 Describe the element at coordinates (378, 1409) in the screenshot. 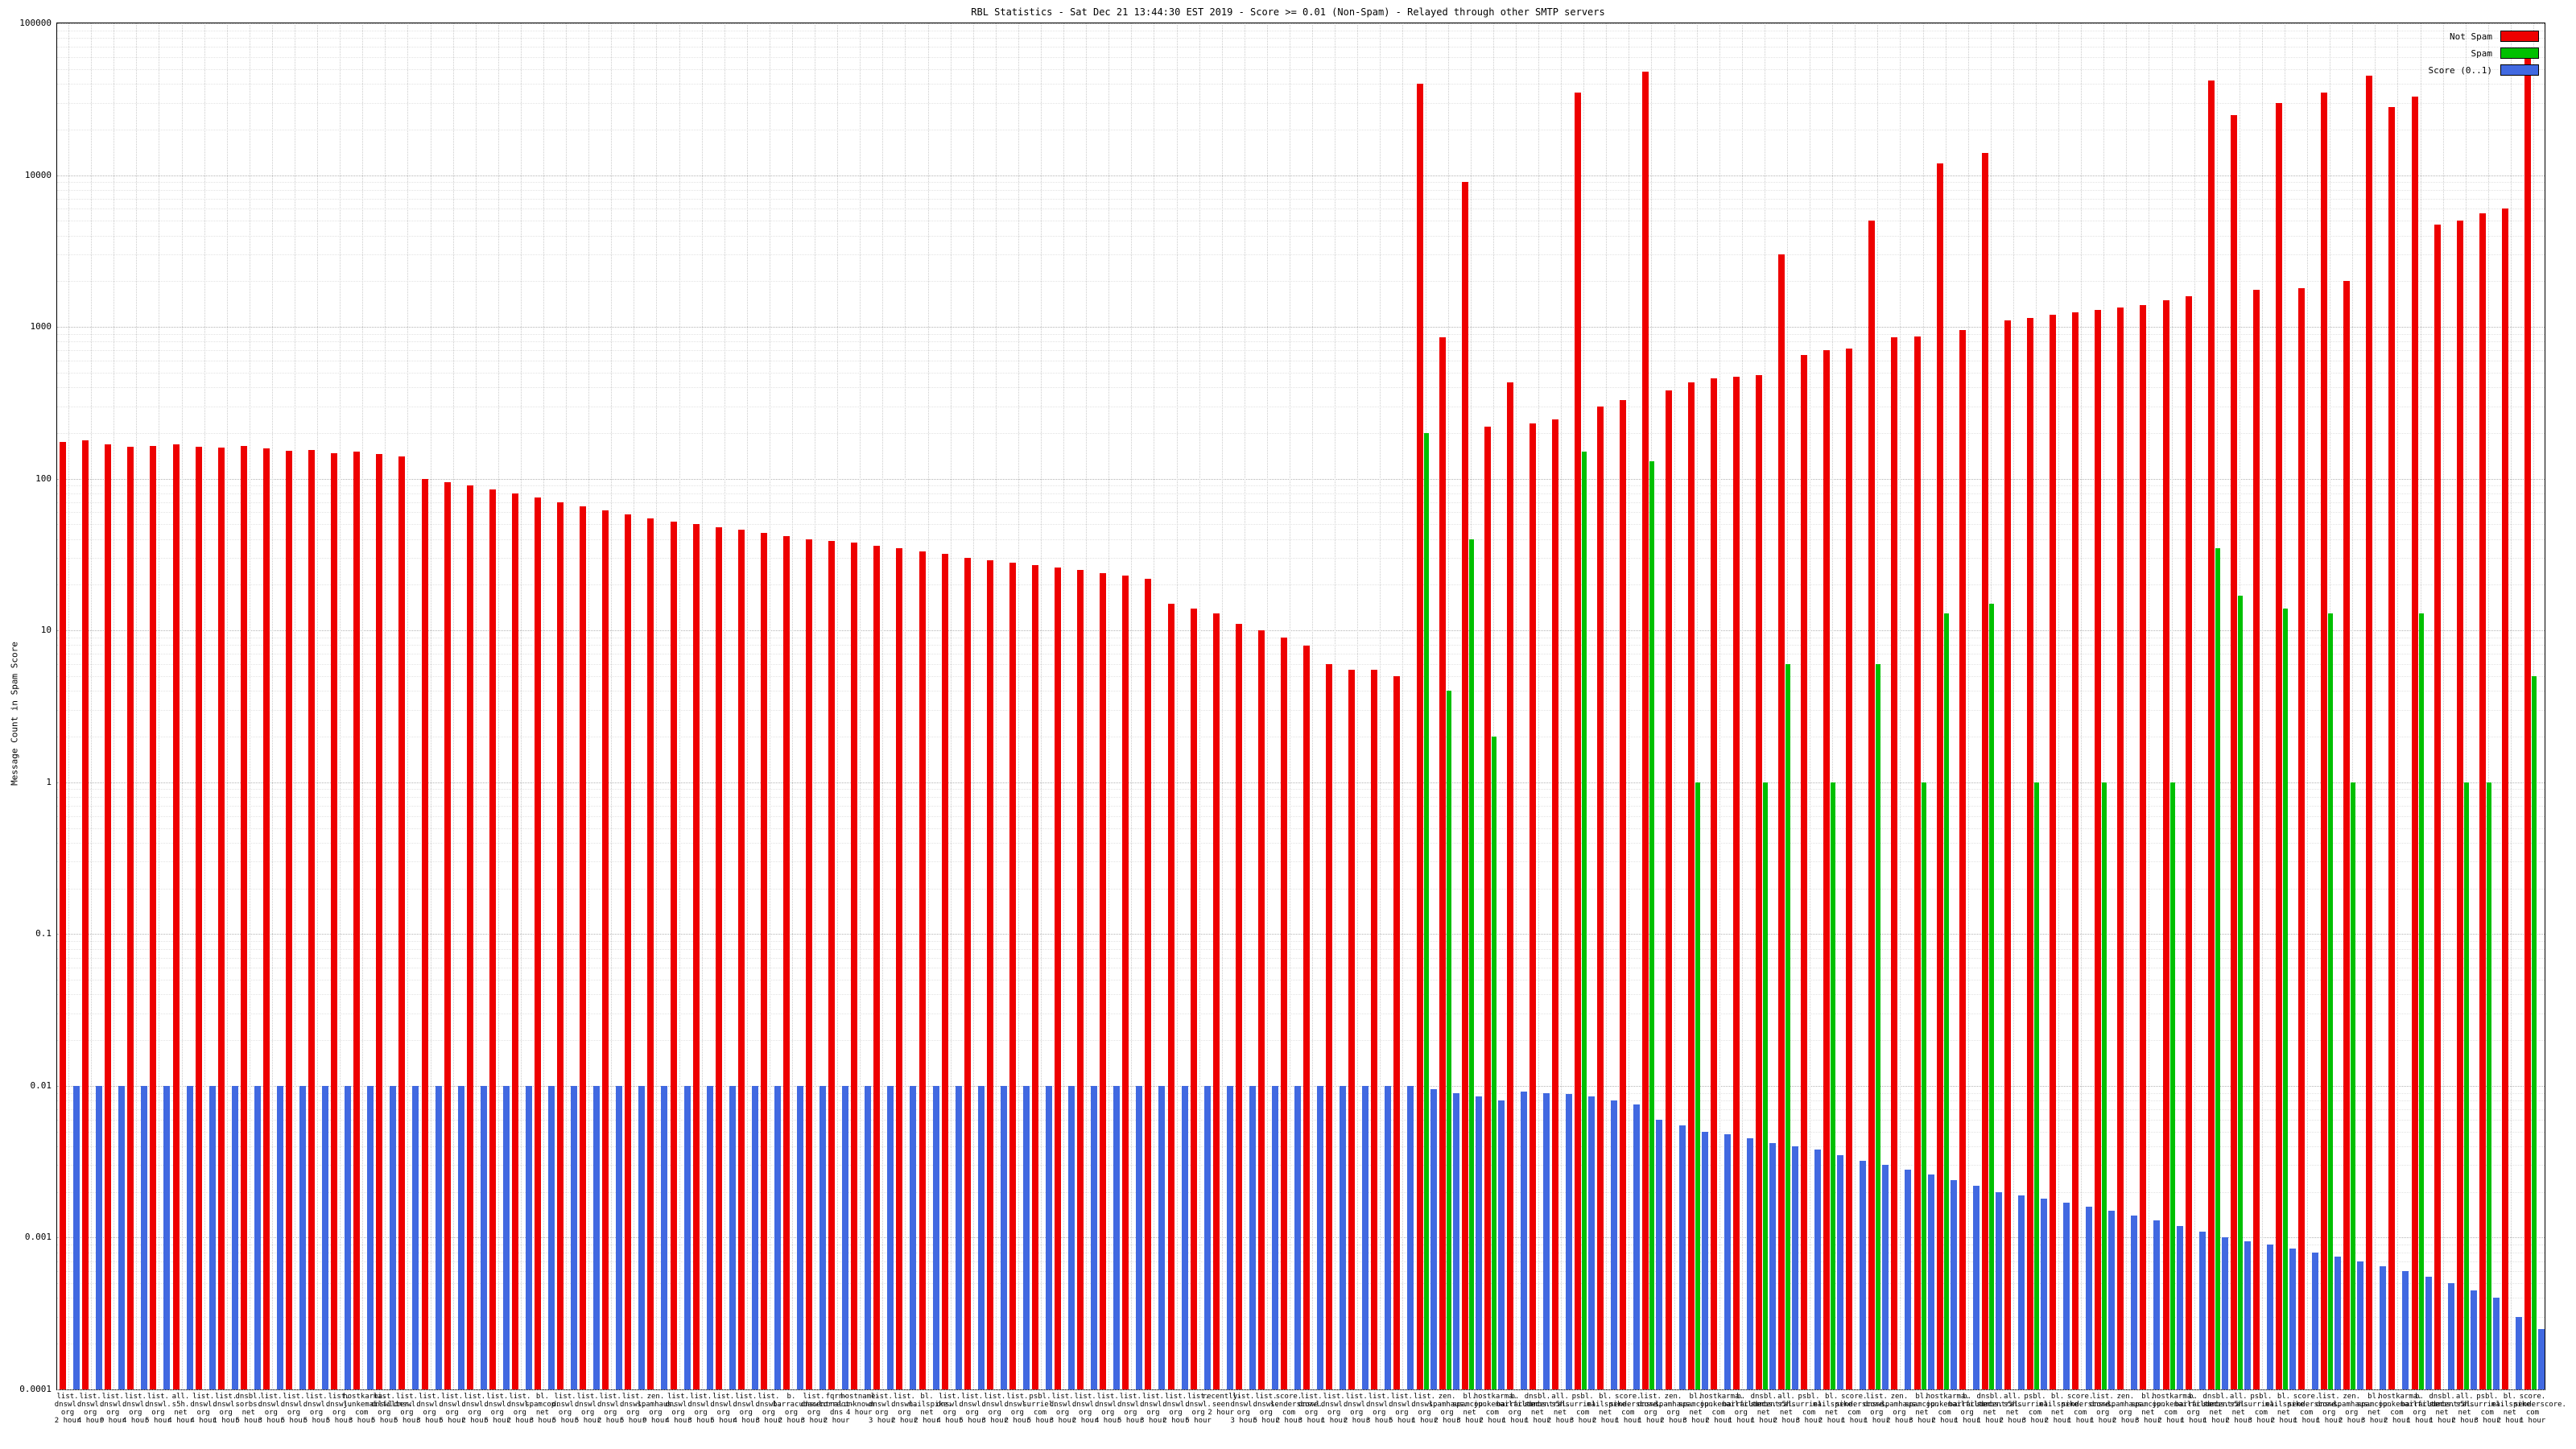

I see `x-tick-label: hostkarma. junkemailfilter. com 3 hour` at that location.